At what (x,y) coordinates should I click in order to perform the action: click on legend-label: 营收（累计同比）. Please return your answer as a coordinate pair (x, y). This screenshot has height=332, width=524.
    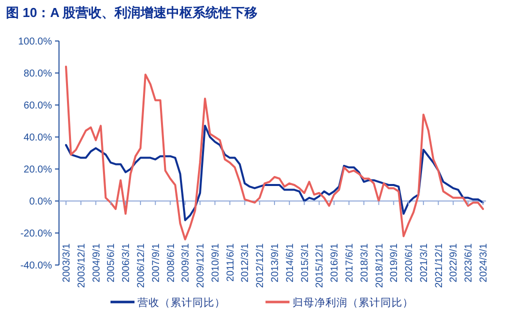
    Looking at the image, I should click on (182, 302).